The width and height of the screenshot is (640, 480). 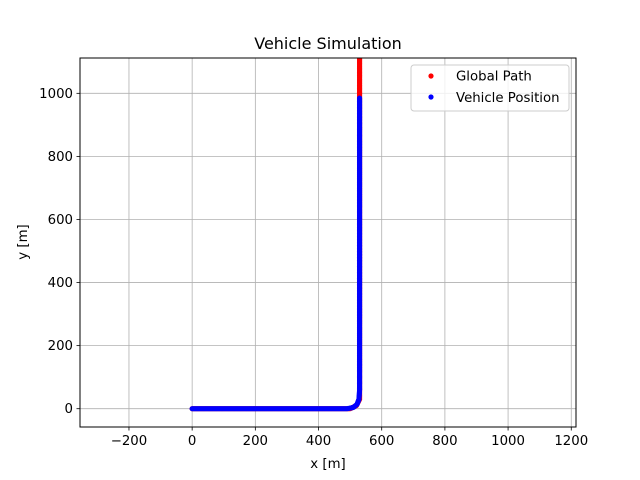 I want to click on chart-title: Vehicle Simulation, so click(x=328, y=43).